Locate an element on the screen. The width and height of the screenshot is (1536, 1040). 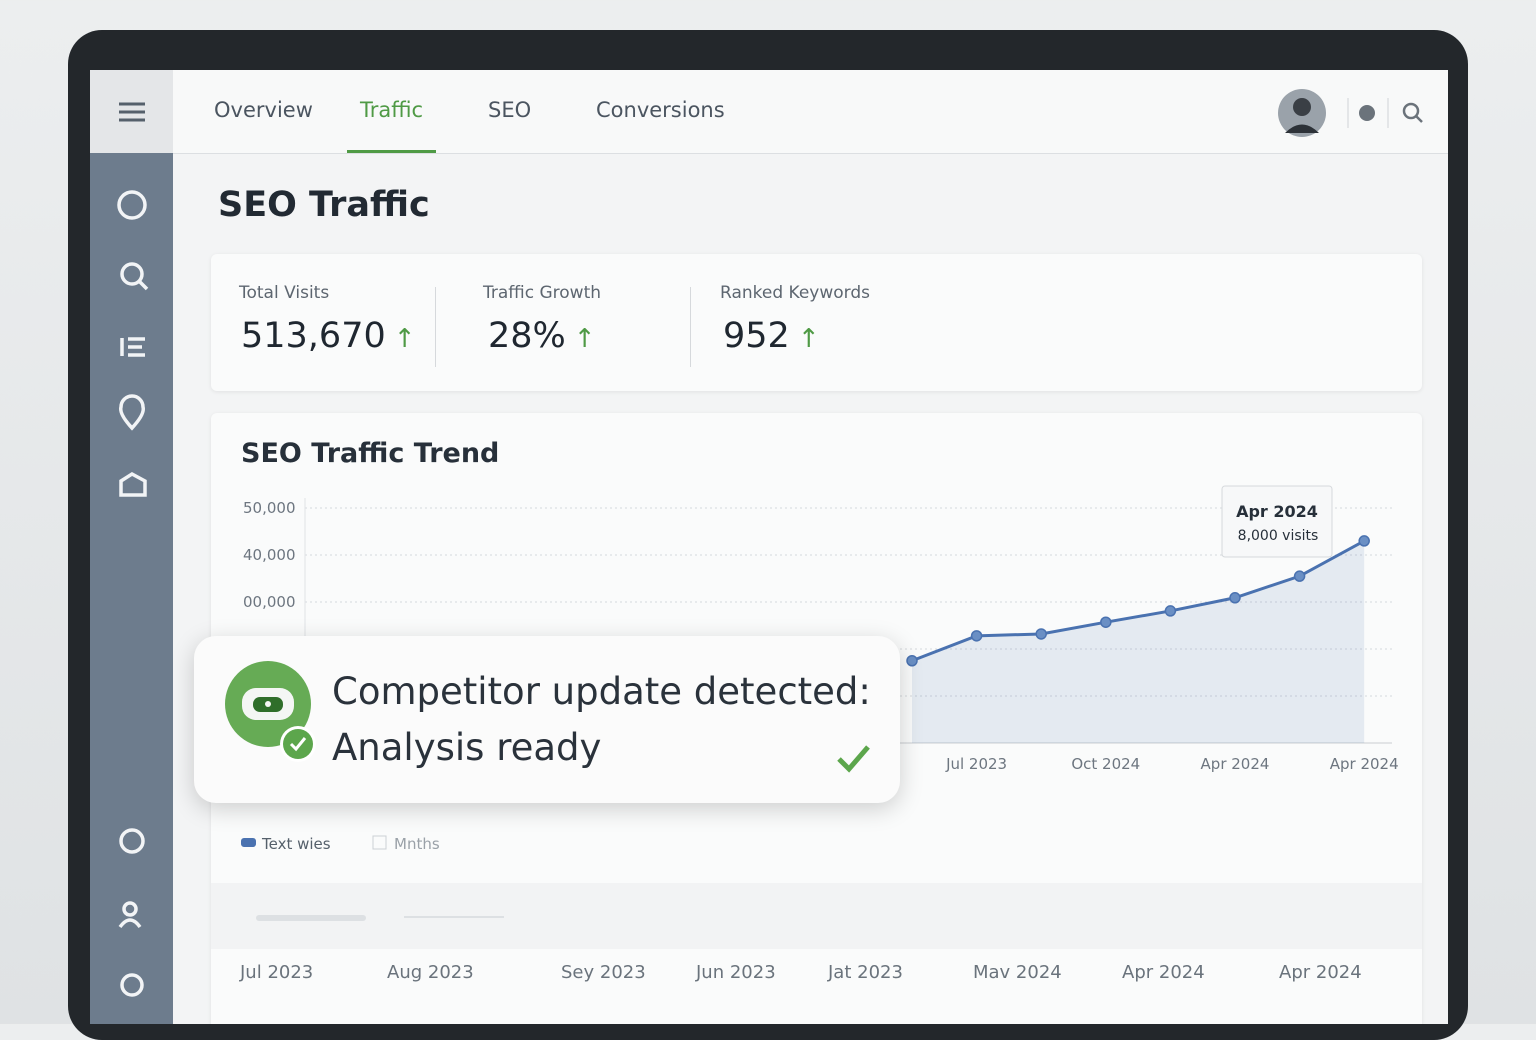
area is located at coordinates (1138, 641).